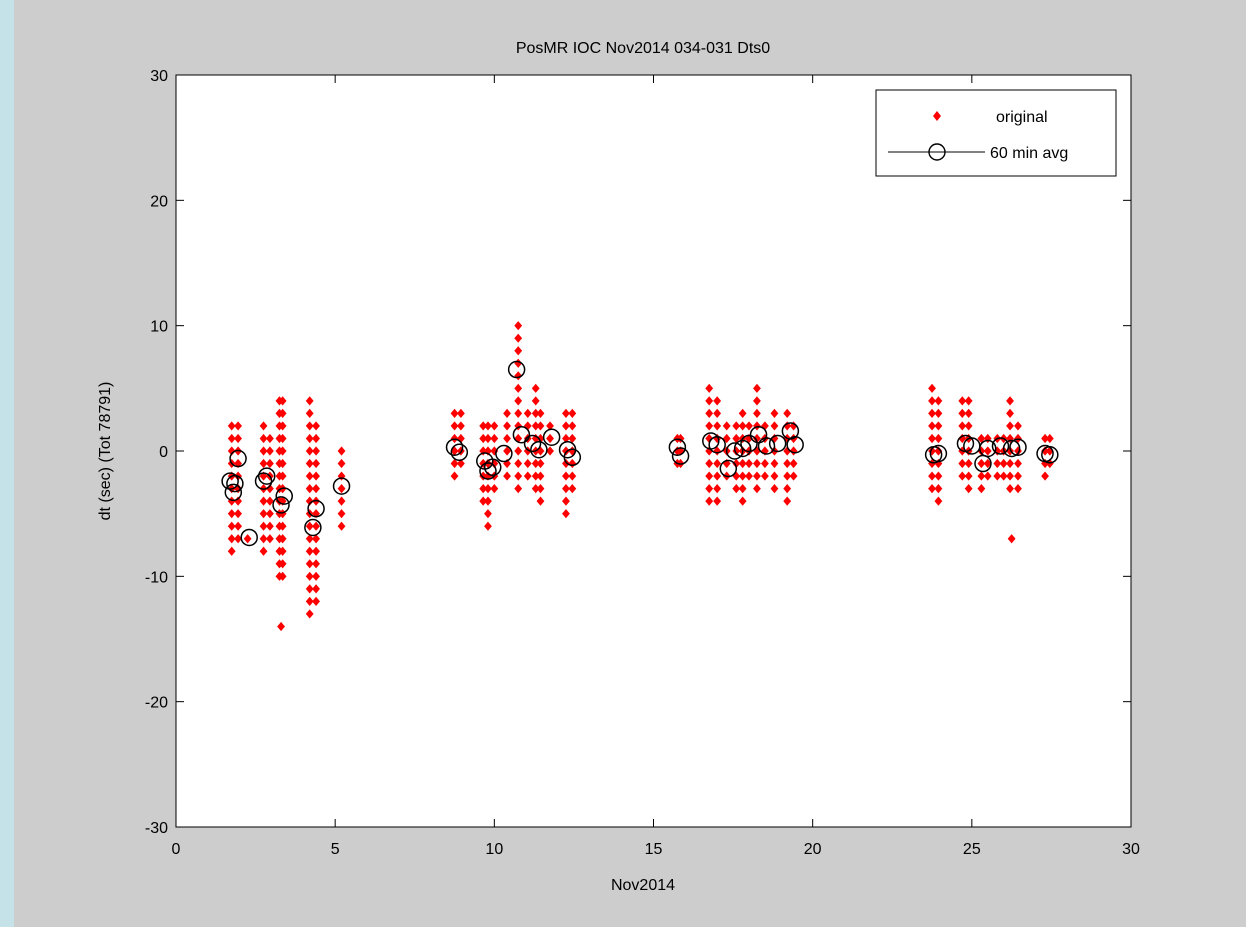 This screenshot has height=927, width=1246. What do you see at coordinates (643, 48) in the screenshot?
I see `chart-title: PosMR IOC Nov2014 034-031 Dts0` at bounding box center [643, 48].